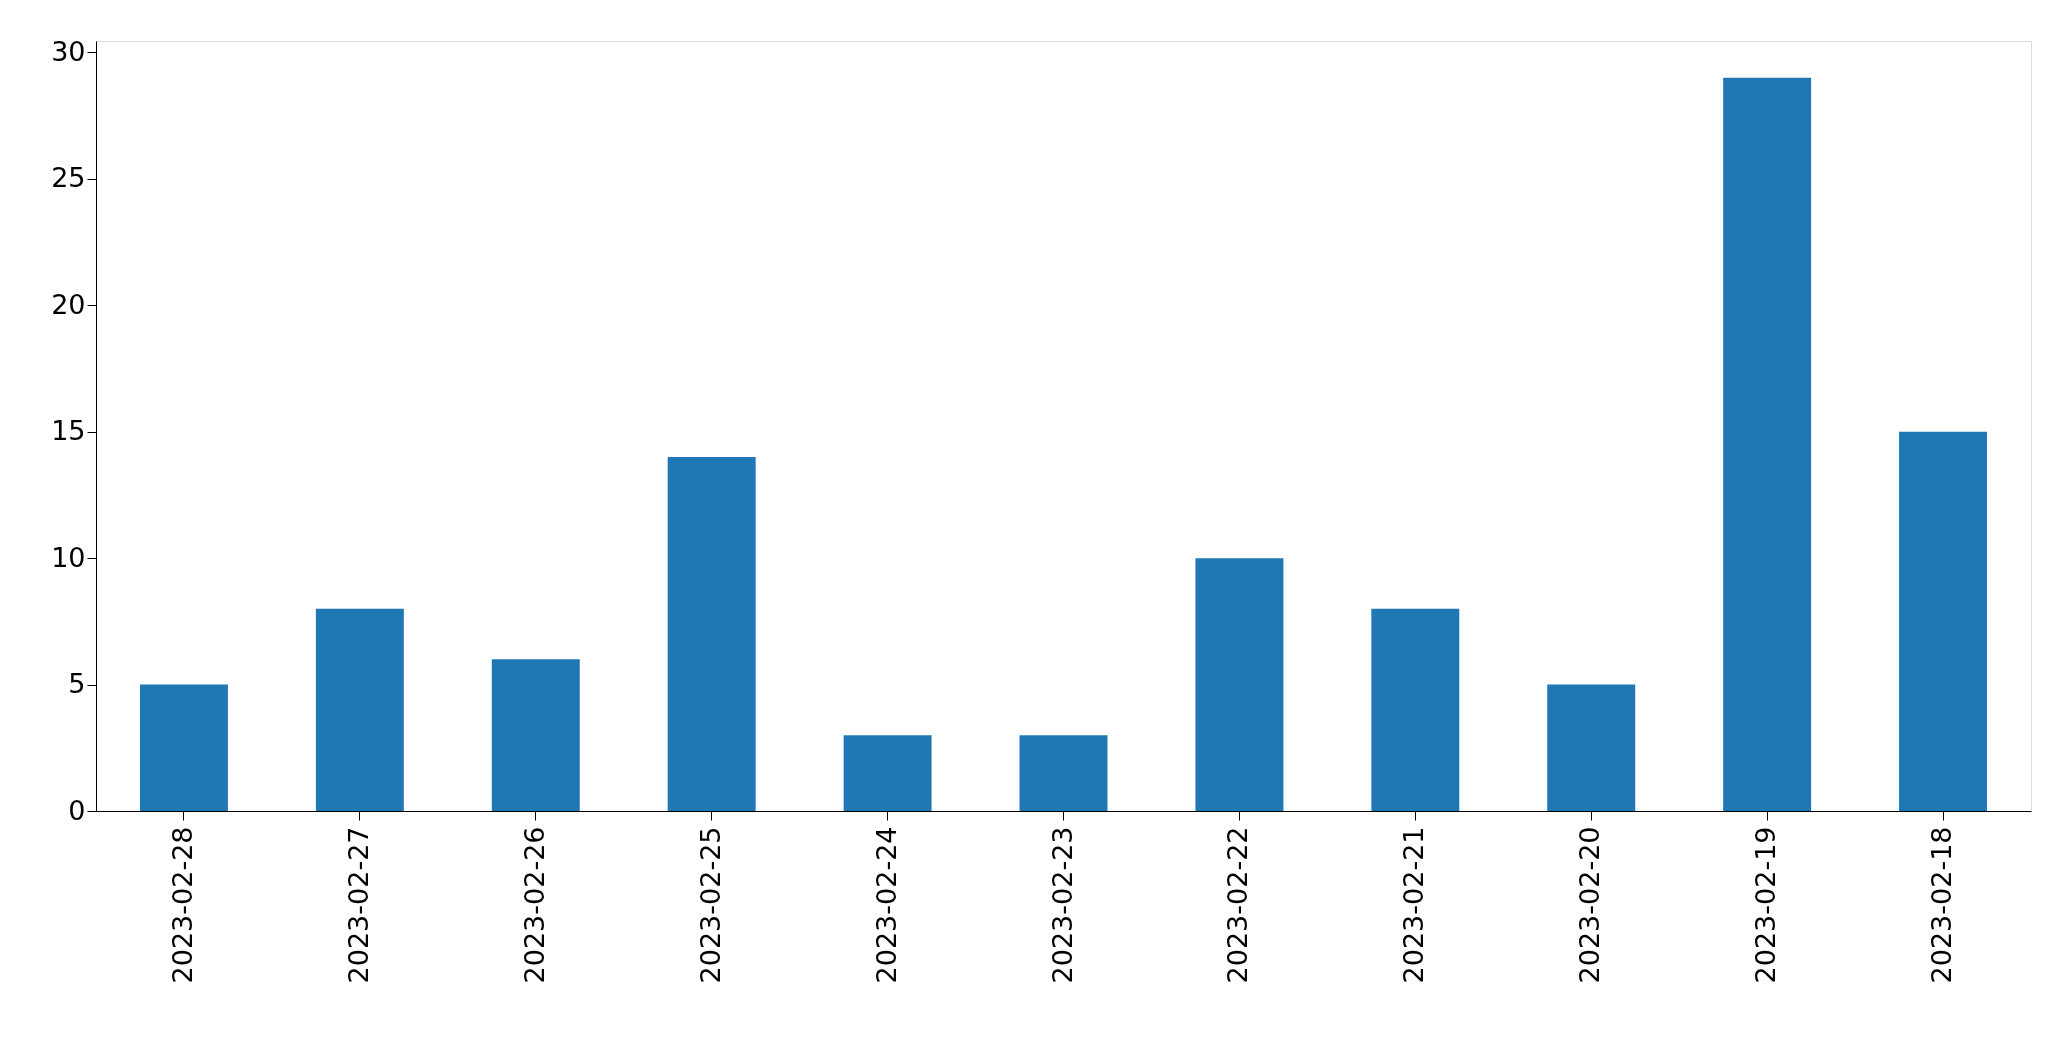  I want to click on x-tick-label: 2023-02-28, so click(182, 905).